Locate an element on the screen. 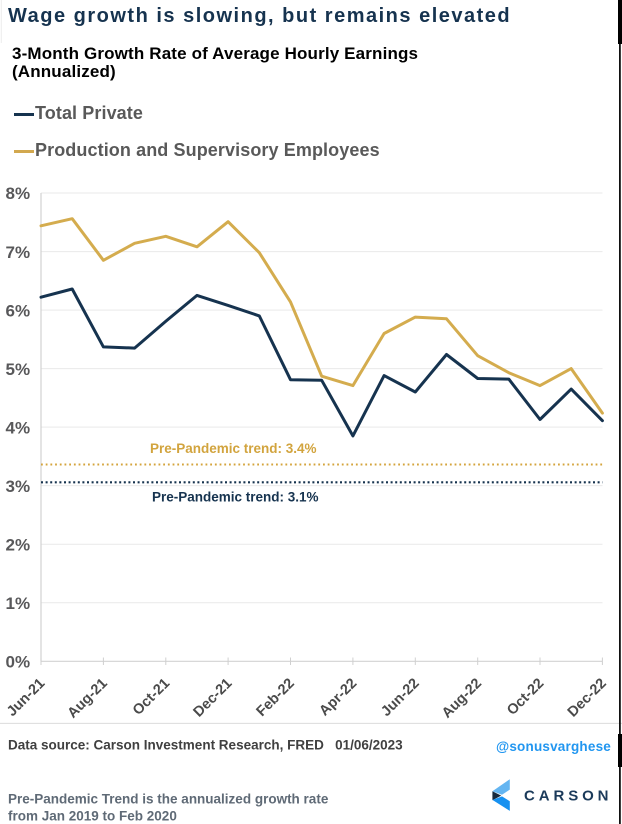 This screenshot has height=824, width=622. svg-text: 5% is located at coordinates (18, 369).